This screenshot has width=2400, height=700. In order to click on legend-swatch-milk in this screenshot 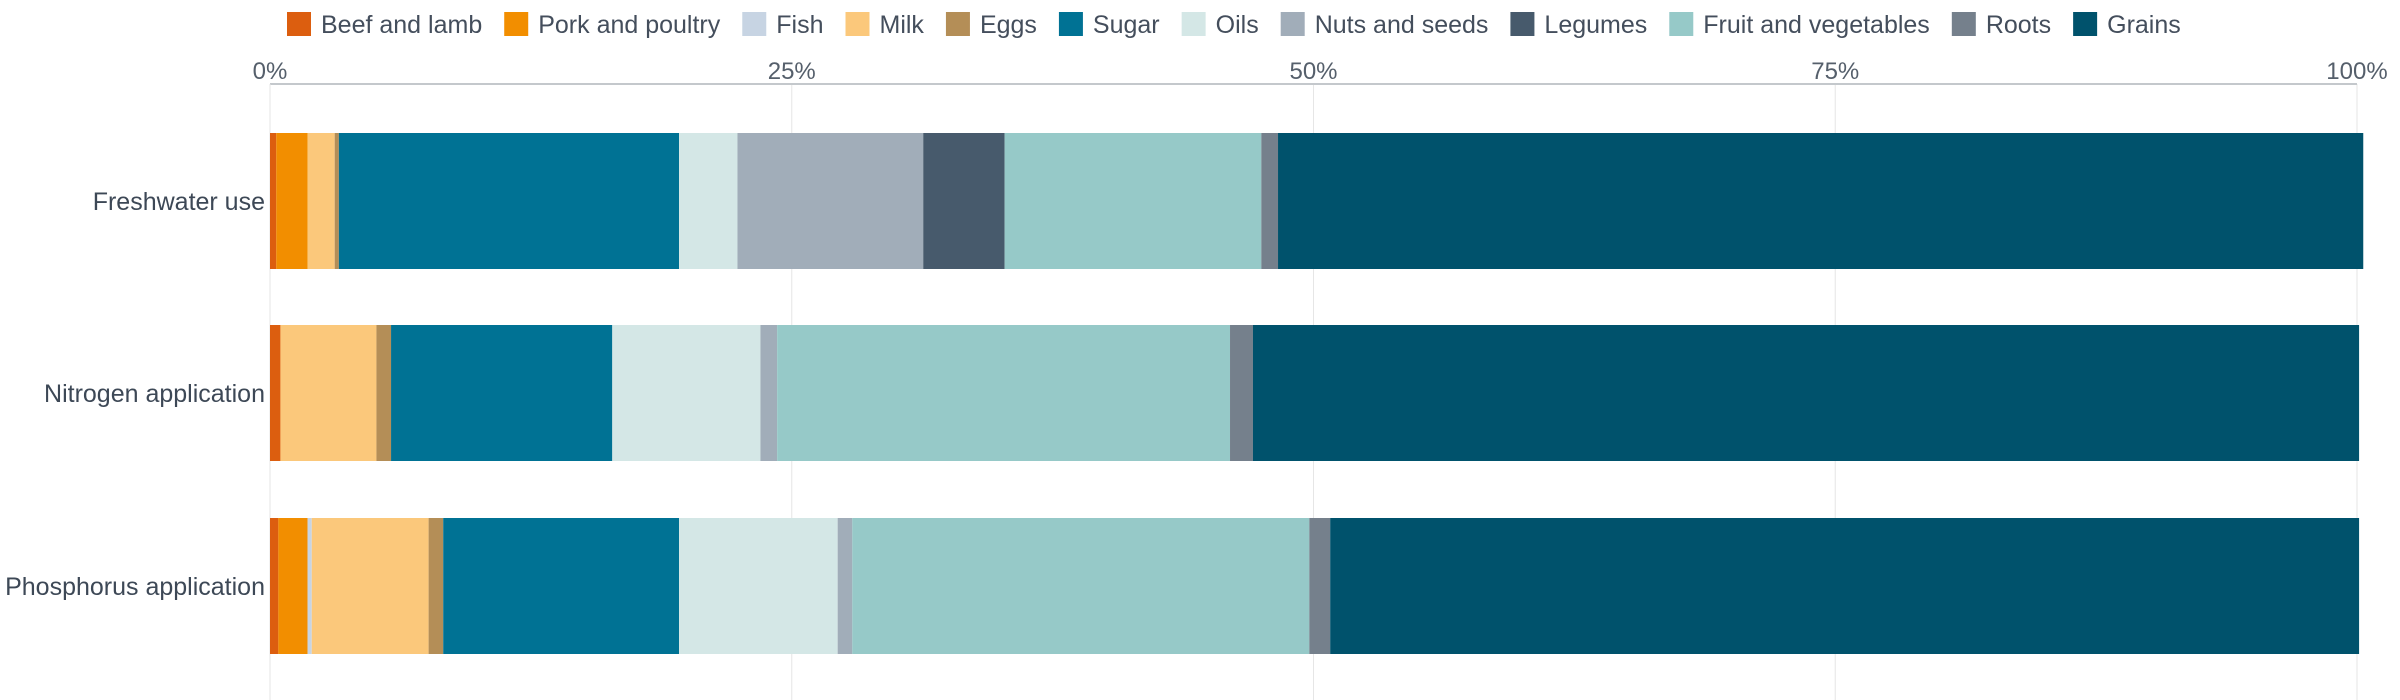, I will do `click(857, 24)`.